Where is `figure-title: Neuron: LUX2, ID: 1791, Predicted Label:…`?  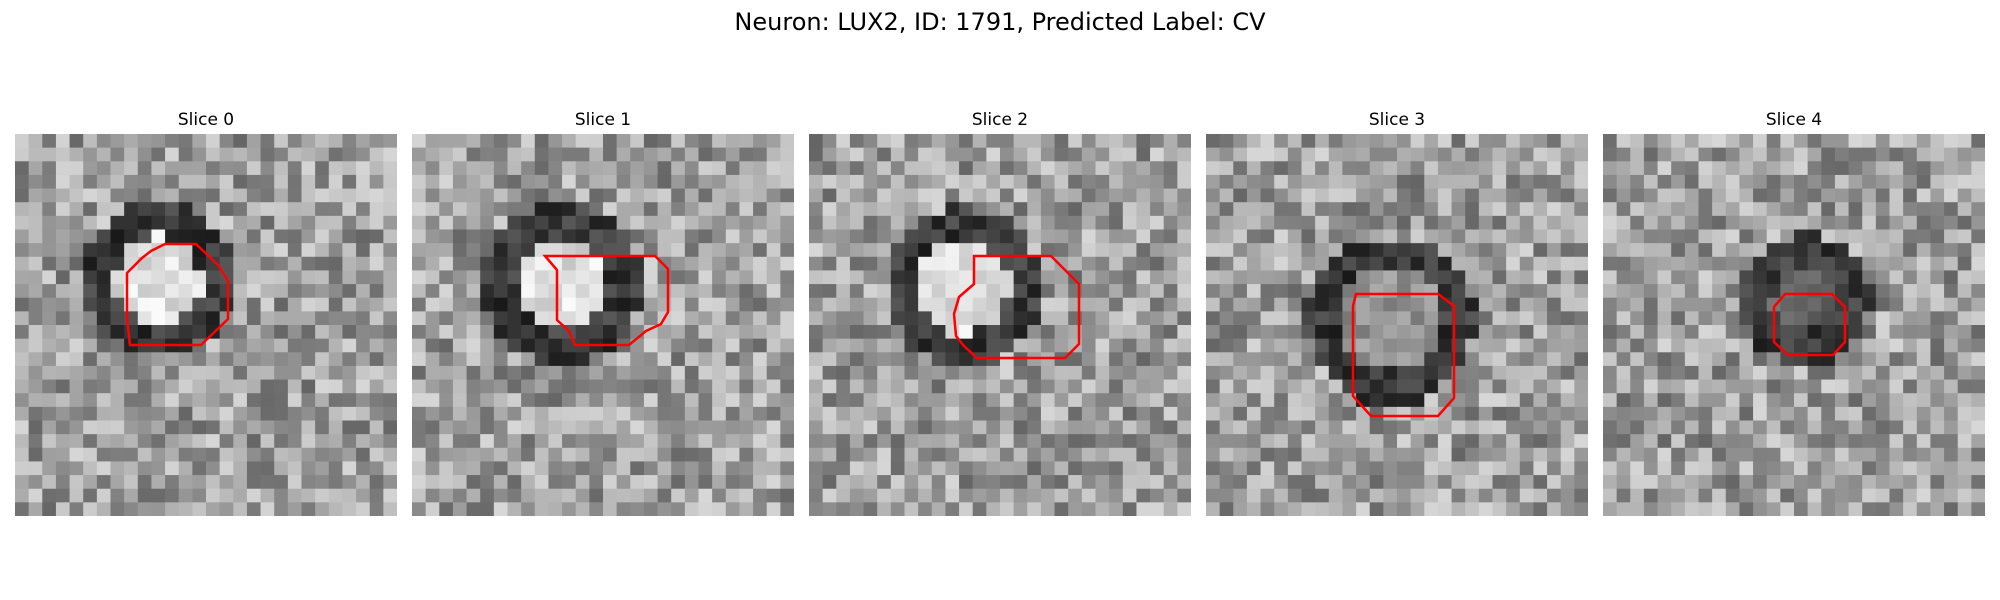
figure-title: Neuron: LUX2, ID: 1791, Predicted Label:… is located at coordinates (1000, 22).